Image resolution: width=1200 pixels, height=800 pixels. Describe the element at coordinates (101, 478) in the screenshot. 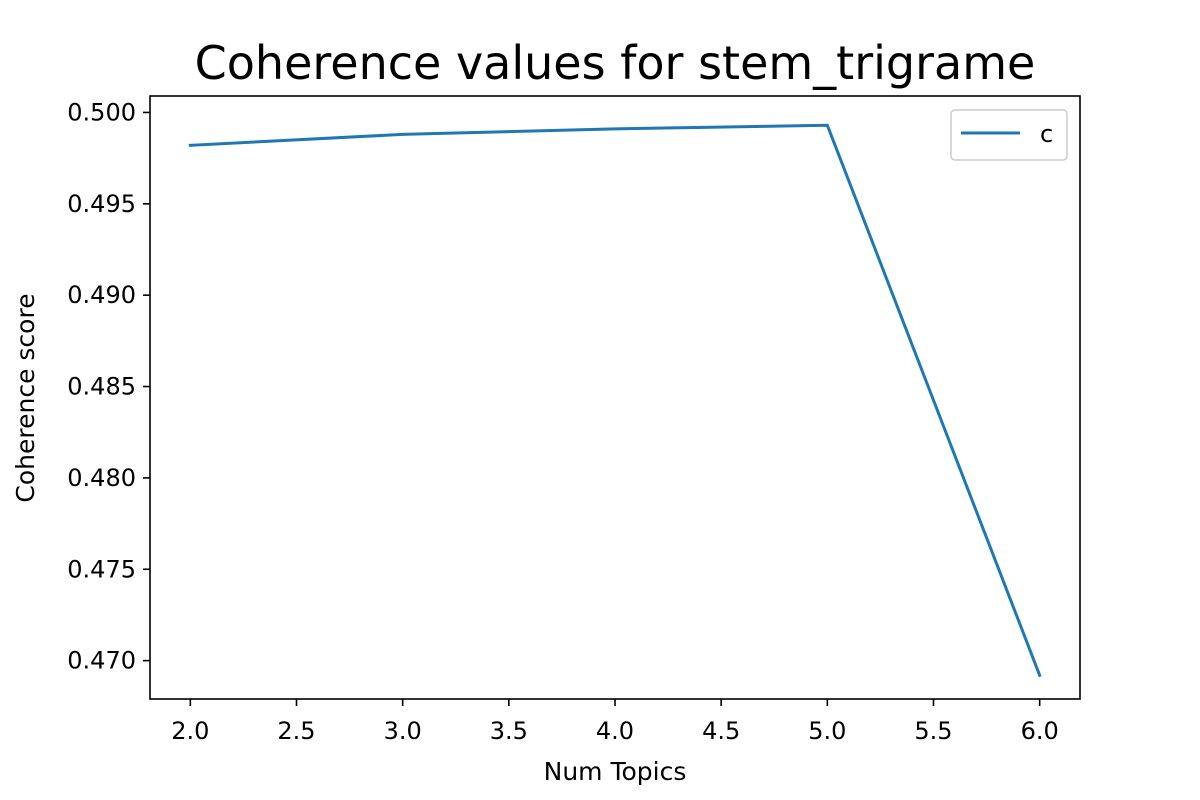

I see `y-tick-label: 0.480` at that location.